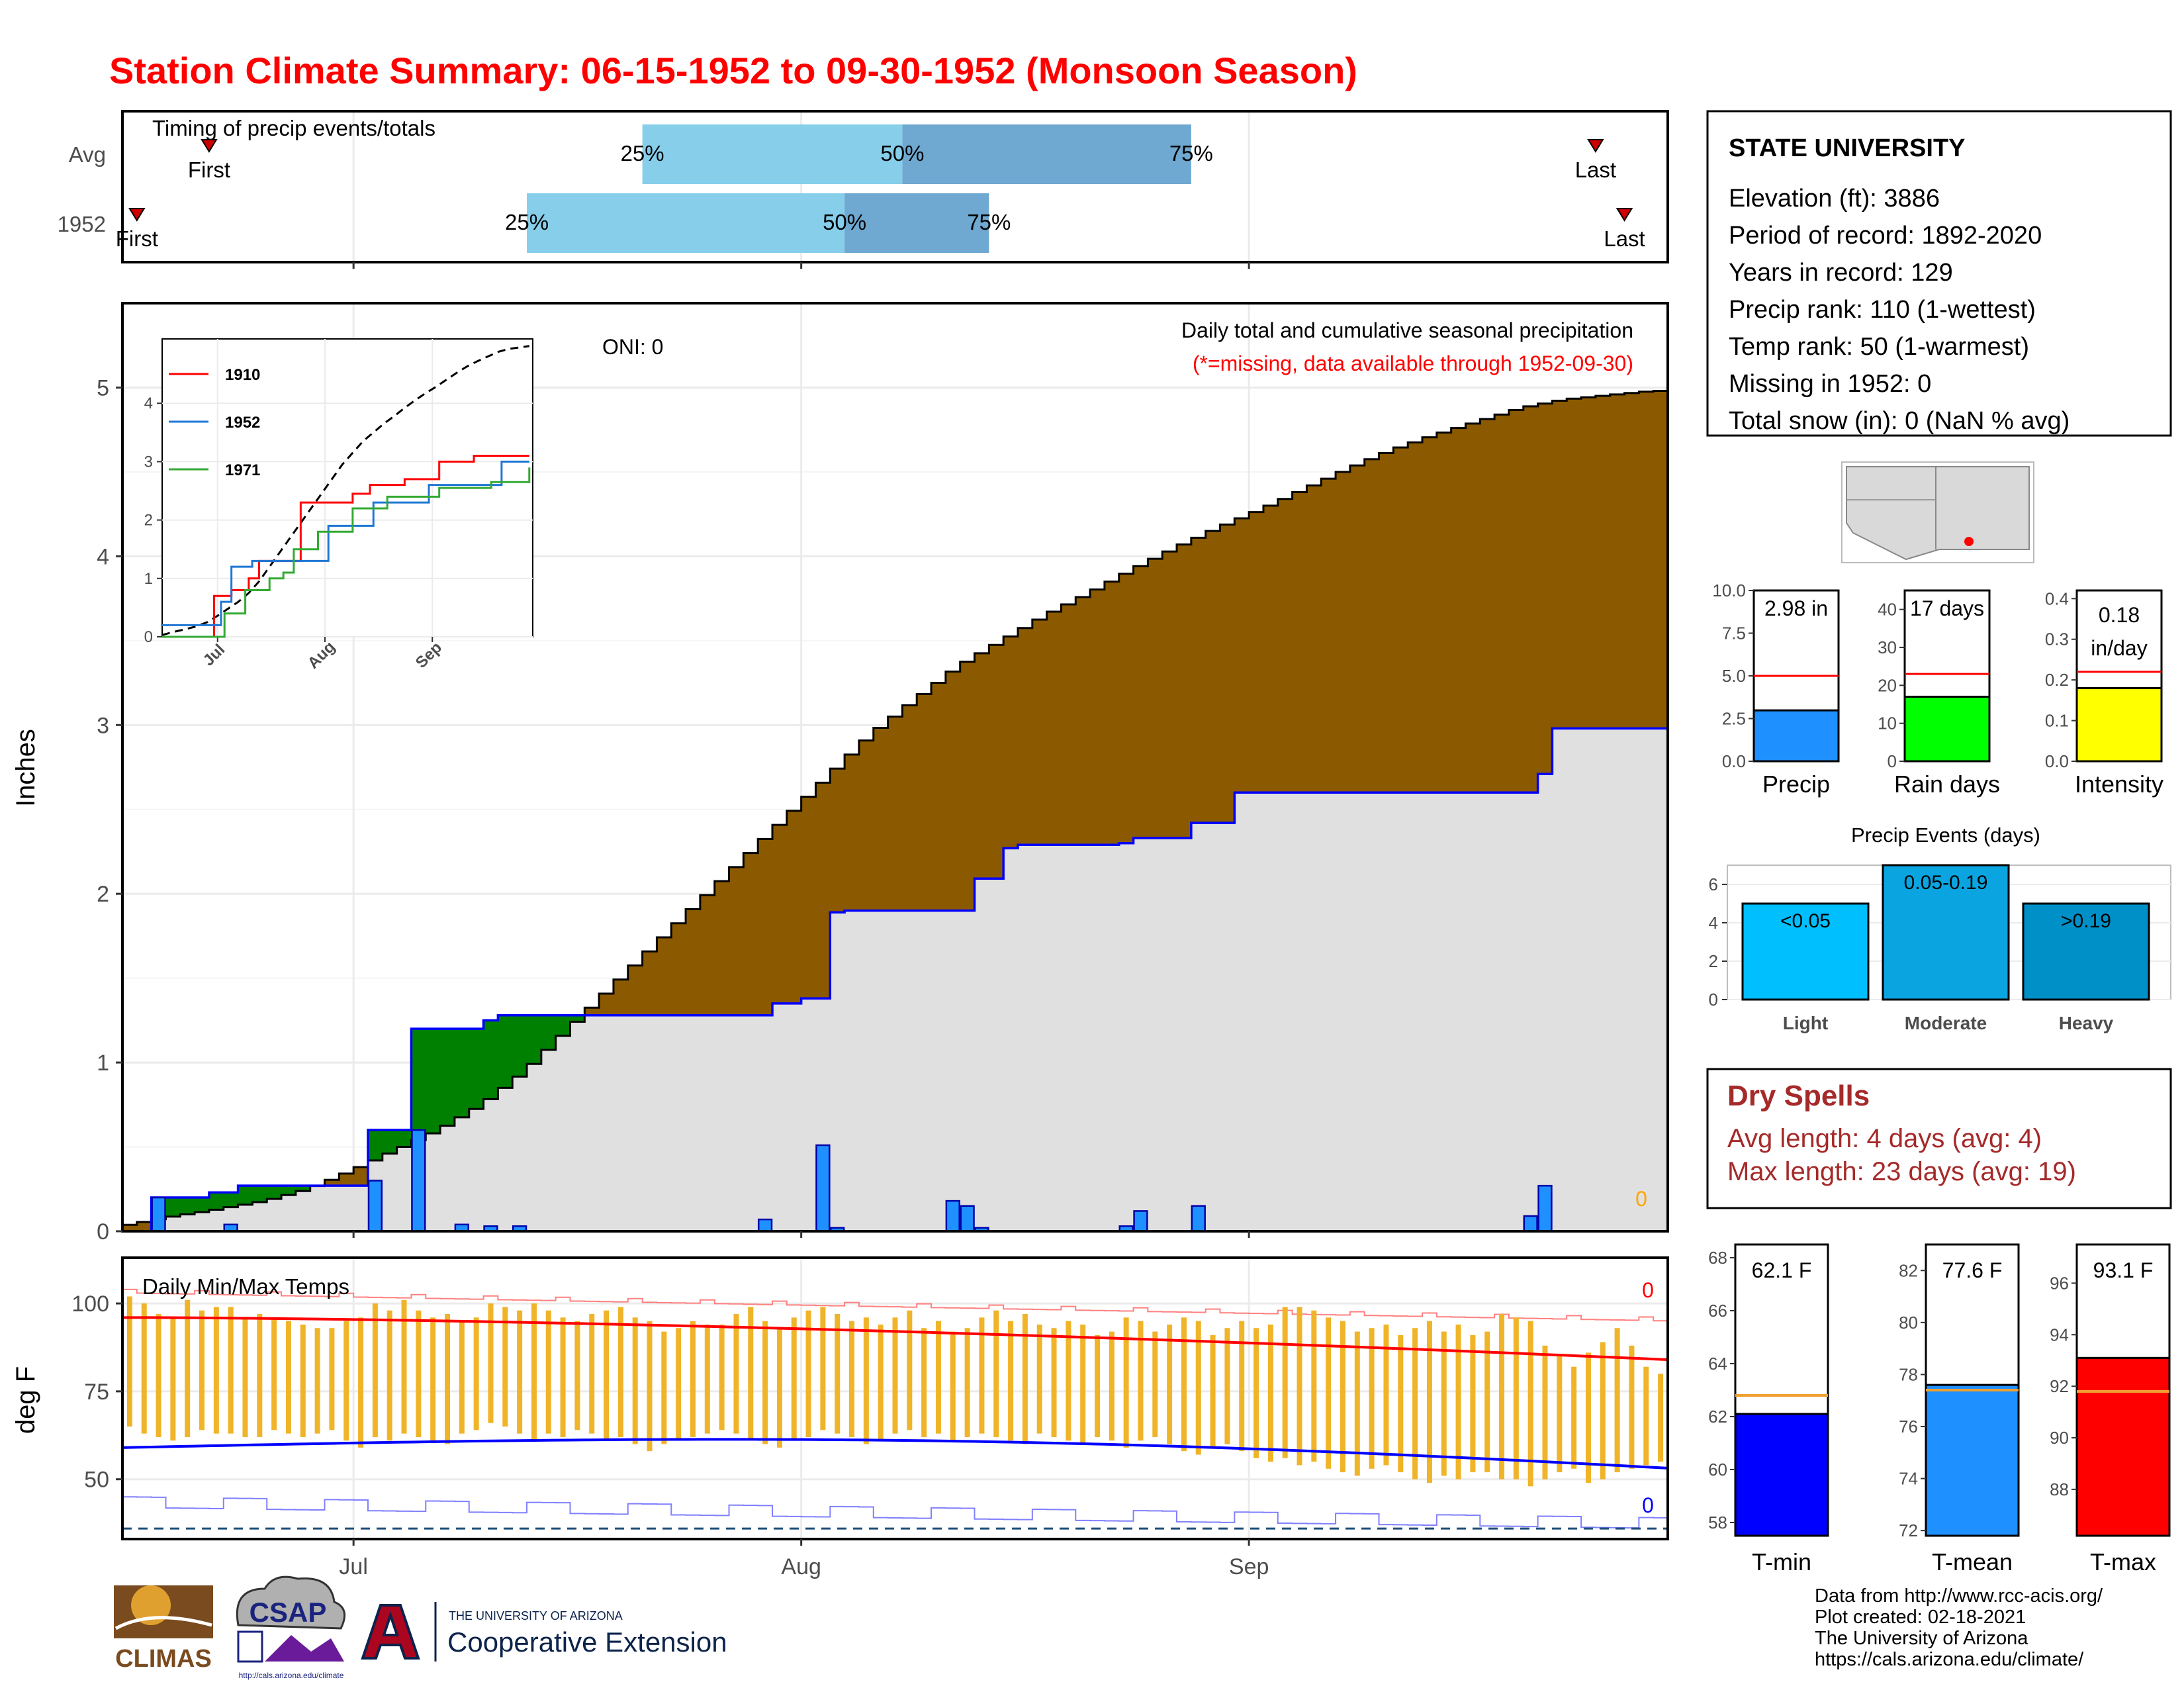  I want to click on temp-gauge-category-label: T-max, so click(2123, 1561).